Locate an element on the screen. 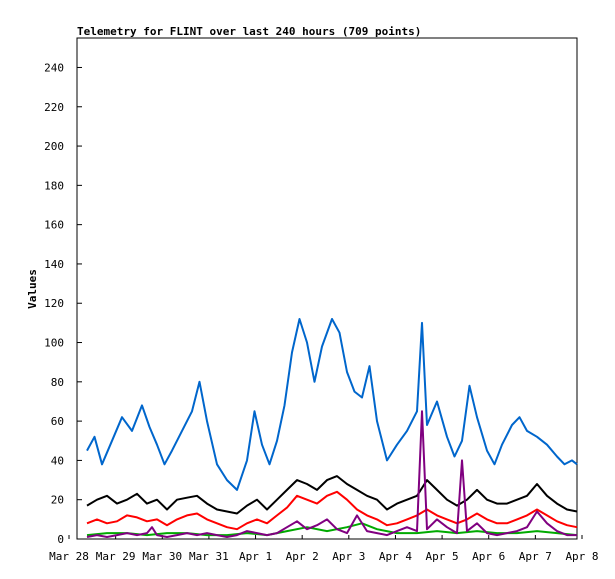  x-tick-label: Apr 7 is located at coordinates (535, 556).